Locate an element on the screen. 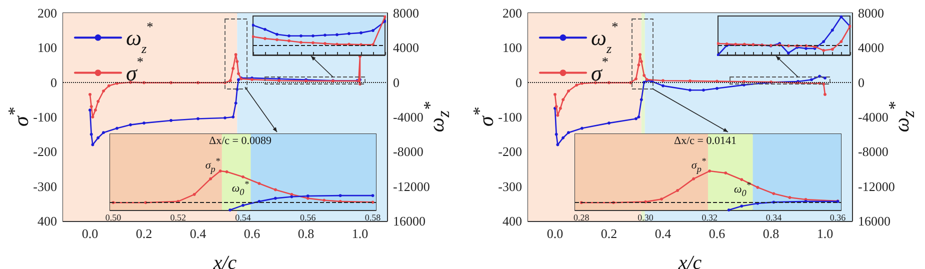 The height and width of the screenshot is (269, 925). x-tick-label: 0.50 is located at coordinates (113, 217).